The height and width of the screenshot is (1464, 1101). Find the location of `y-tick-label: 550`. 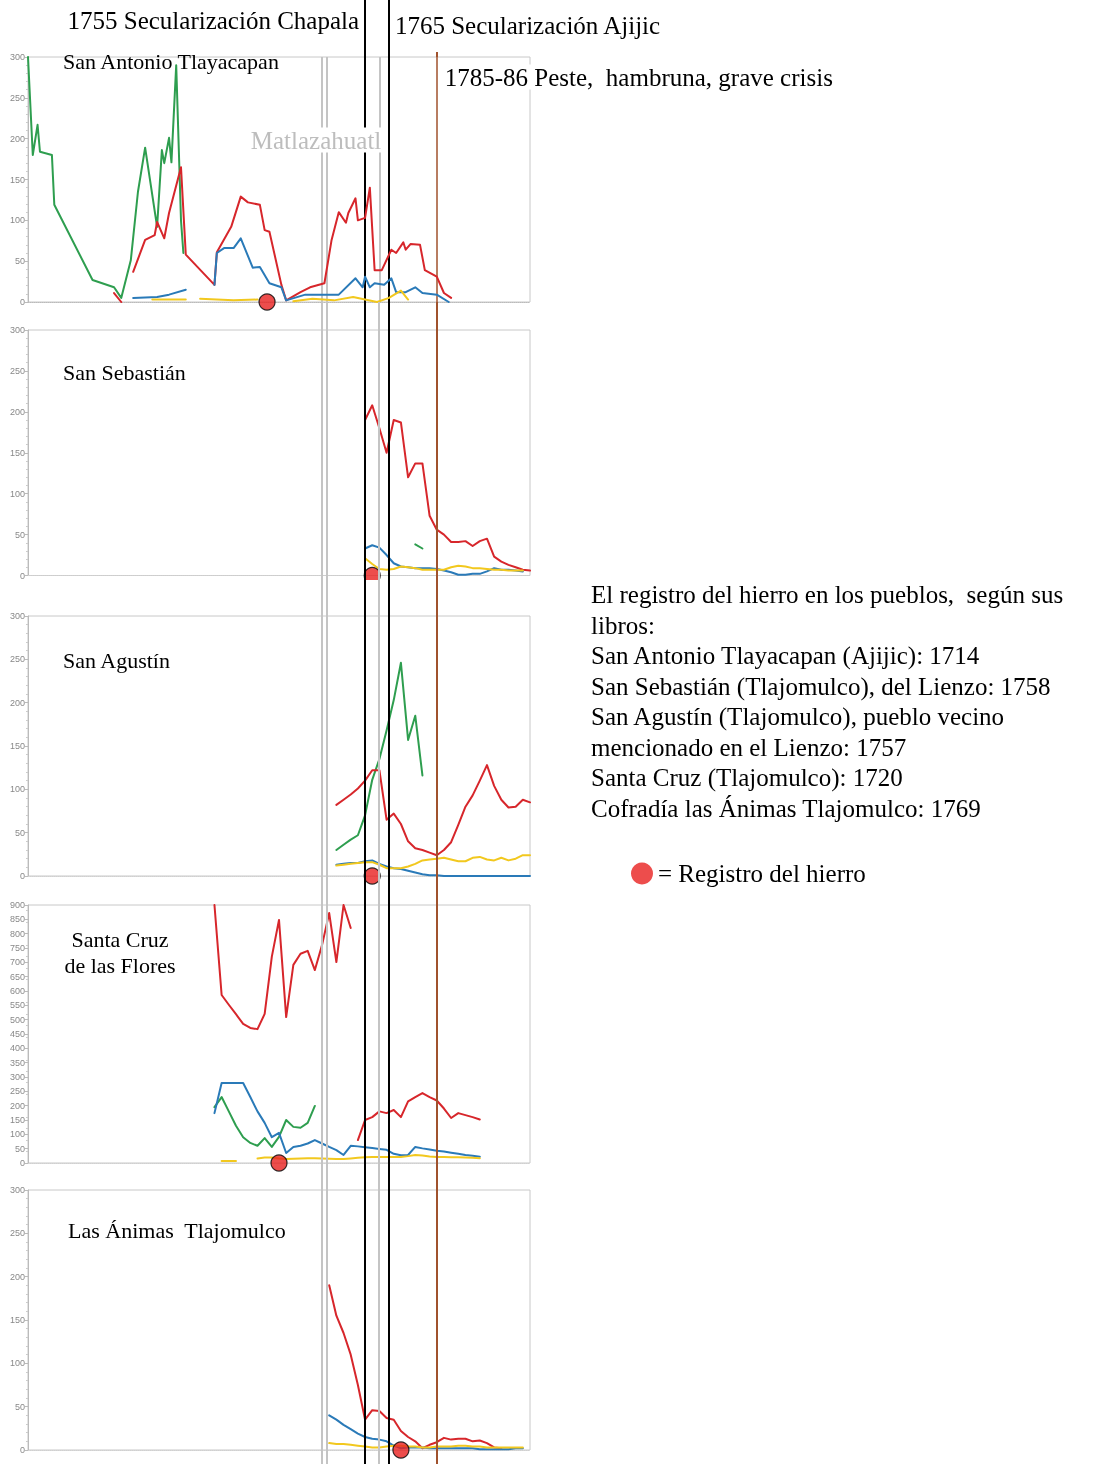

y-tick-label: 550 is located at coordinates (17, 1005).